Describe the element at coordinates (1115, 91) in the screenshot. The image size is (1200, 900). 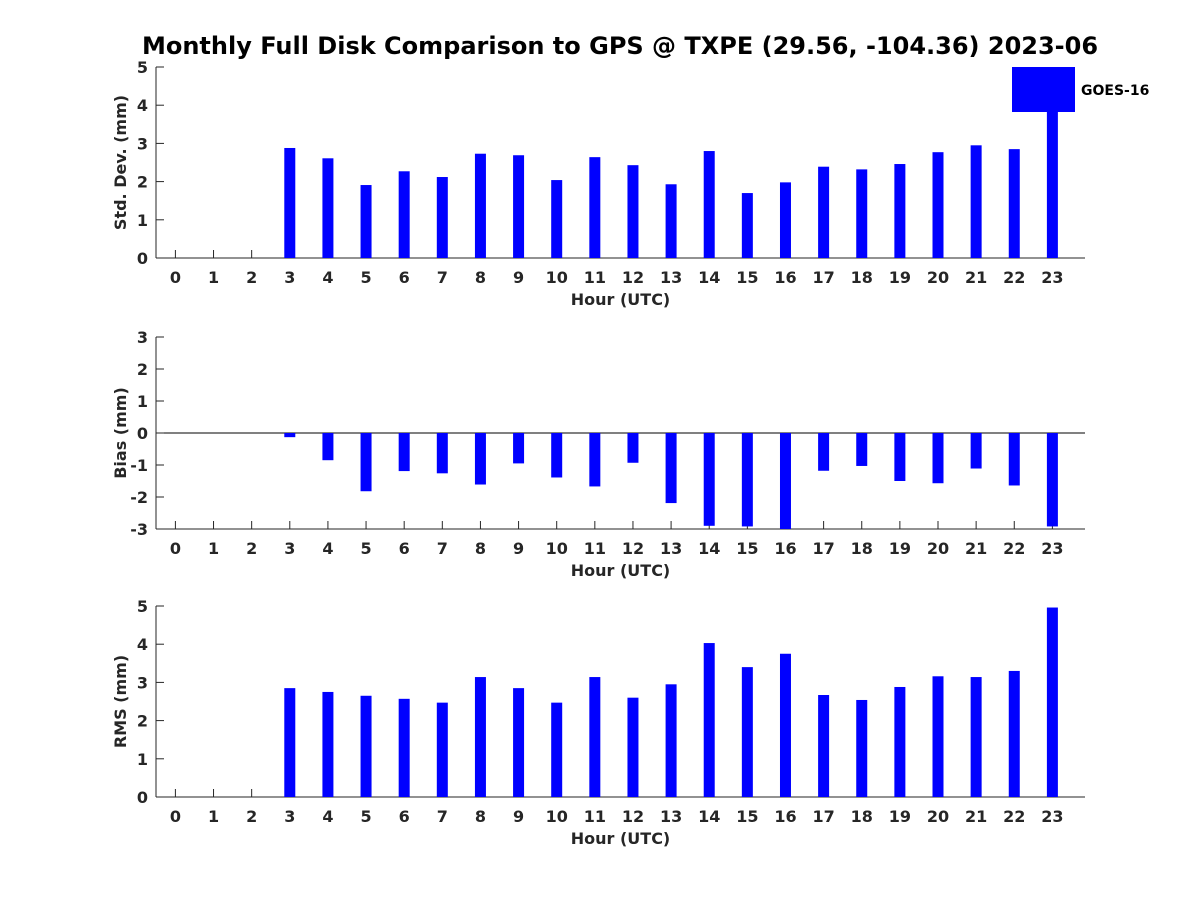
I see `legend-label: GOES-16` at that location.